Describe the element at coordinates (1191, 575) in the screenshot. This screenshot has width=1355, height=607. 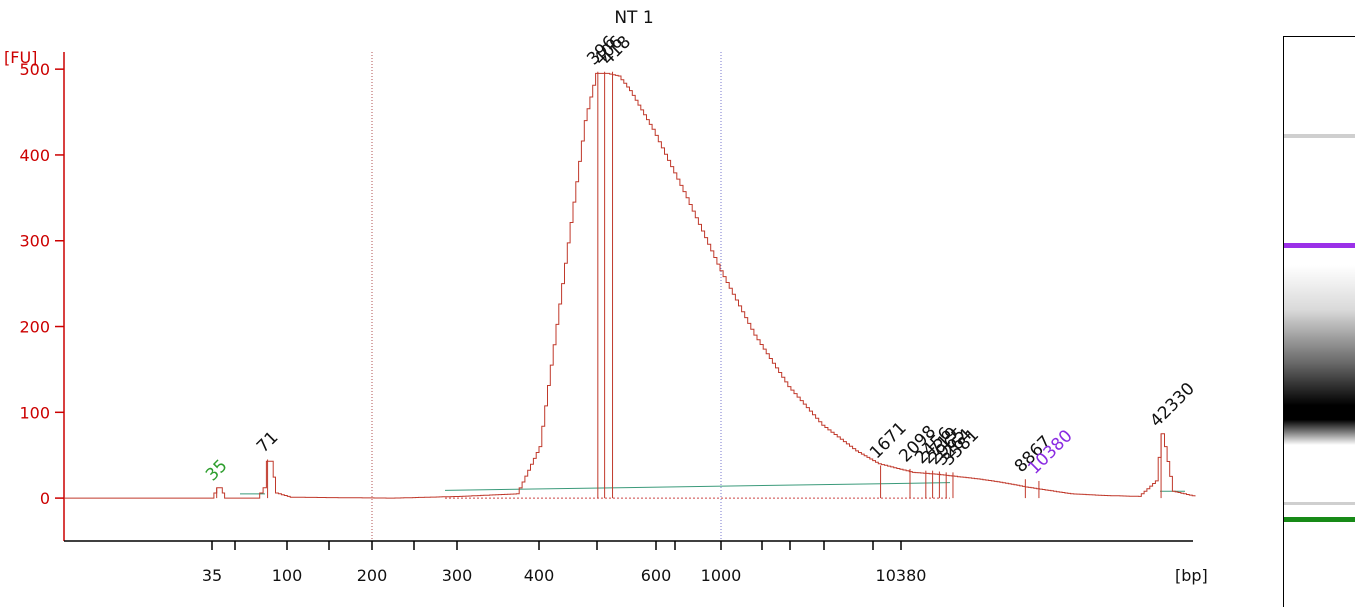
I see `x-axis-label: [bp]` at that location.